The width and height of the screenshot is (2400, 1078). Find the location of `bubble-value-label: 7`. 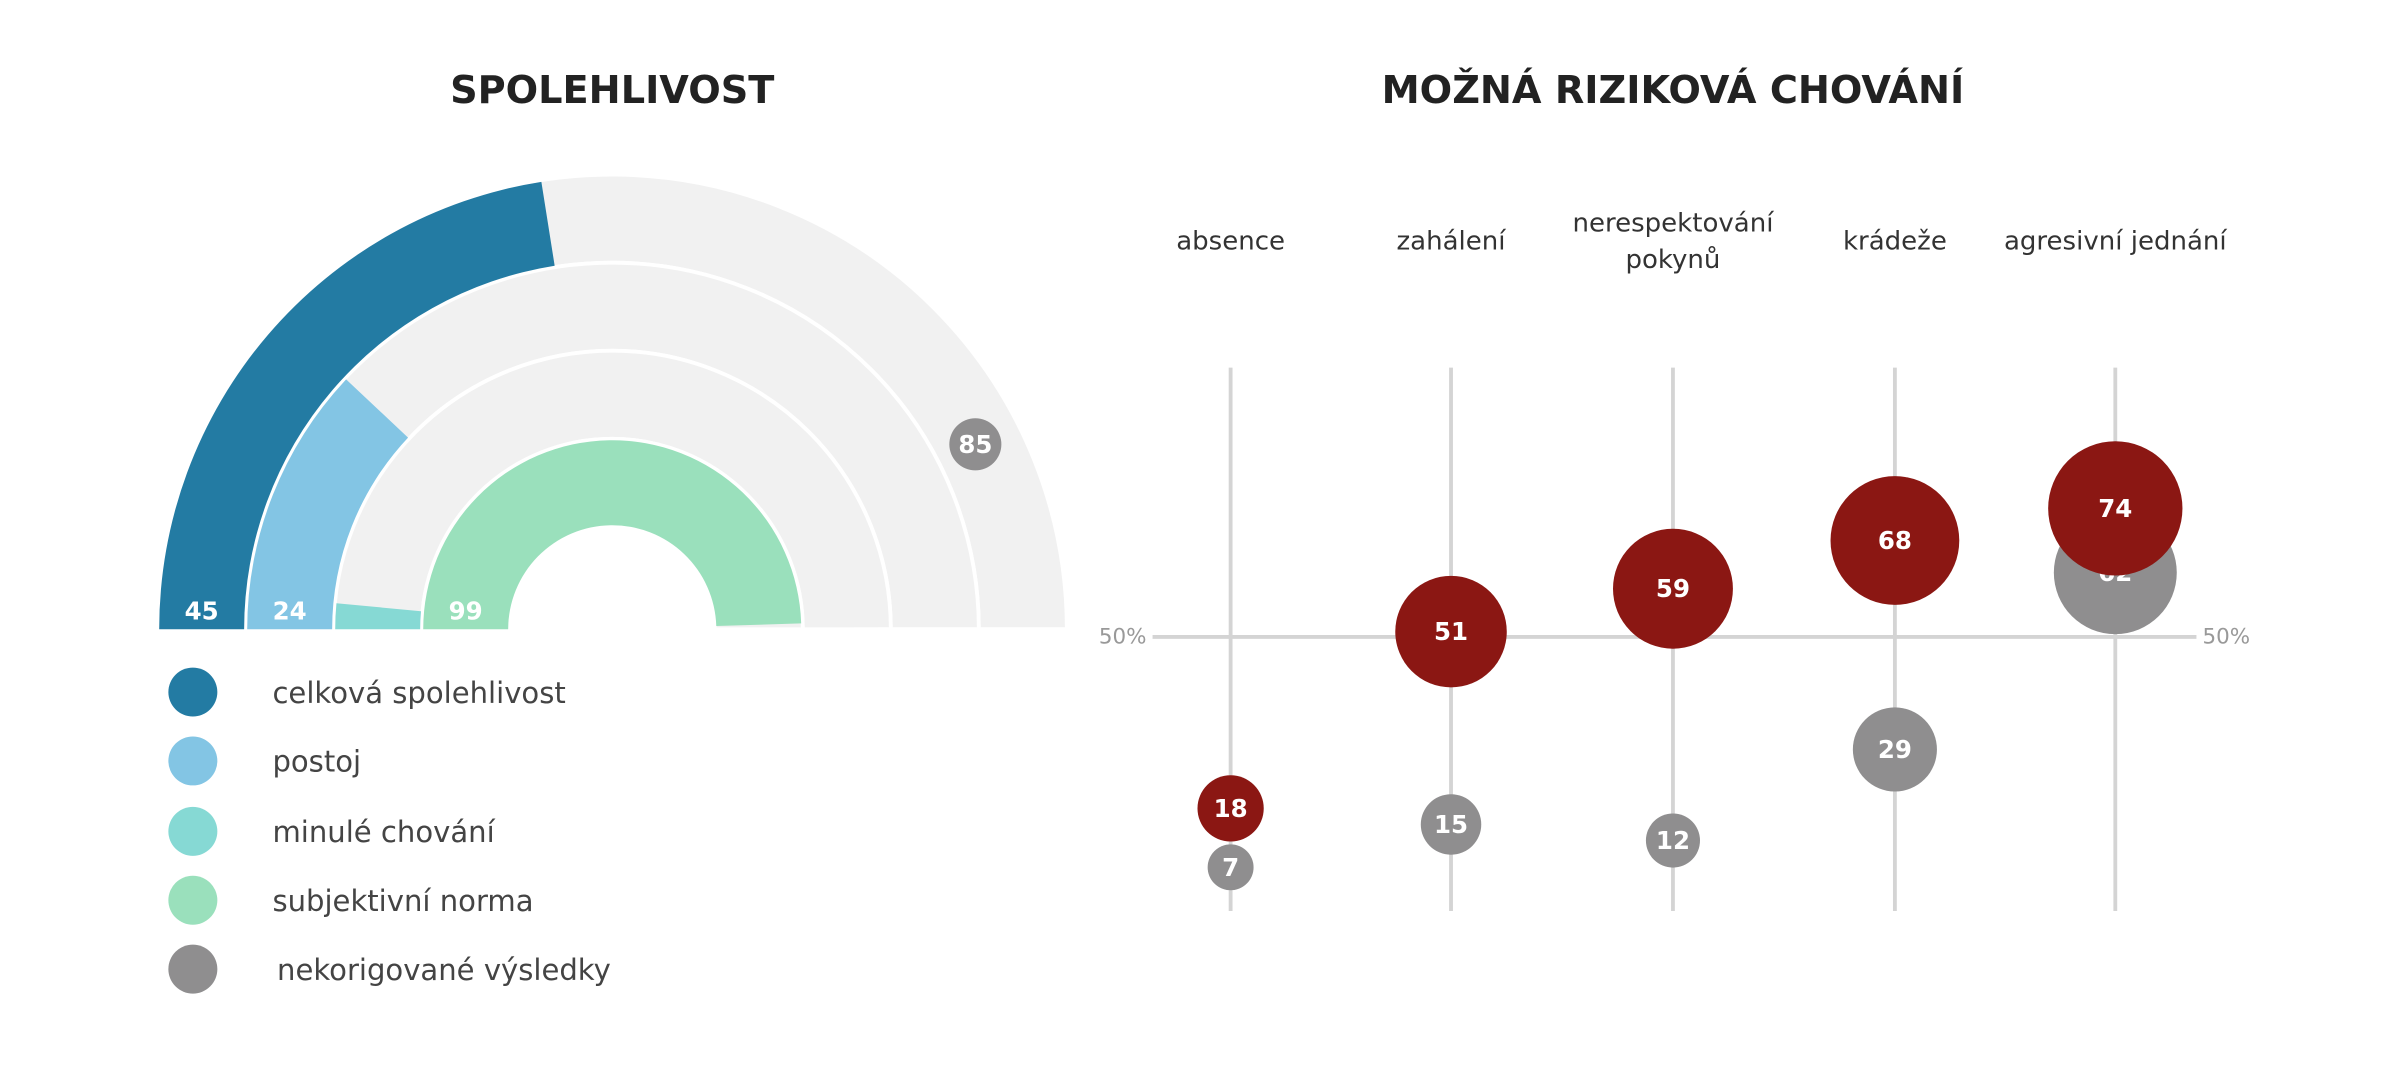

bubble-value-label: 7 is located at coordinates (1230, 867).